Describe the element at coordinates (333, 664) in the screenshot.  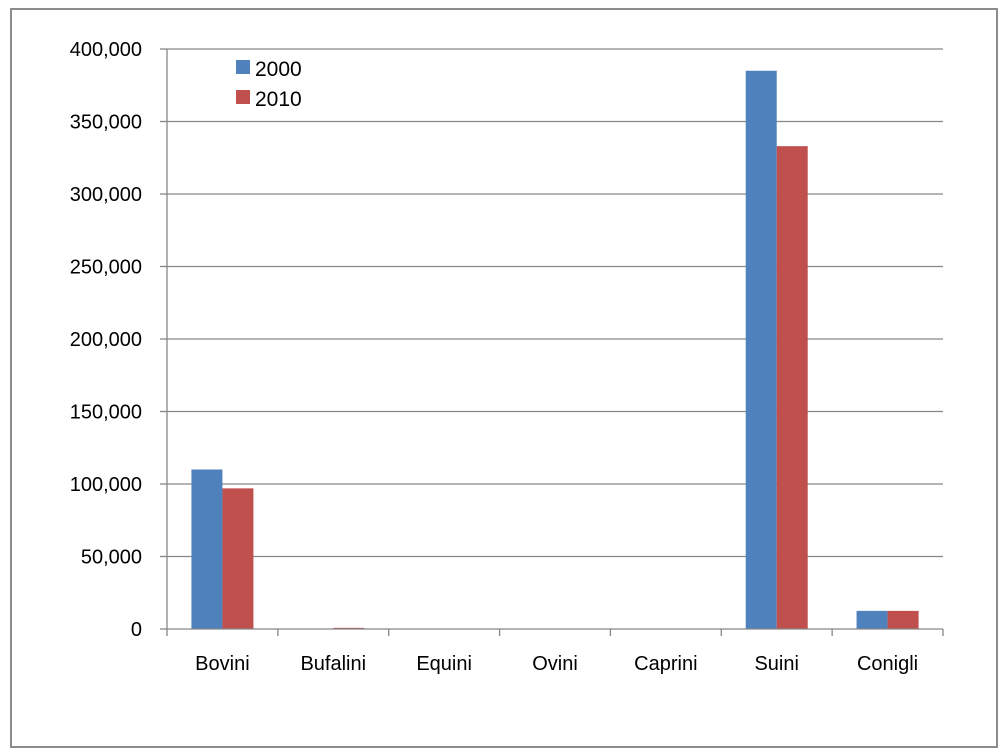
I see `x-tick-label-bufalini: Bufalini` at that location.